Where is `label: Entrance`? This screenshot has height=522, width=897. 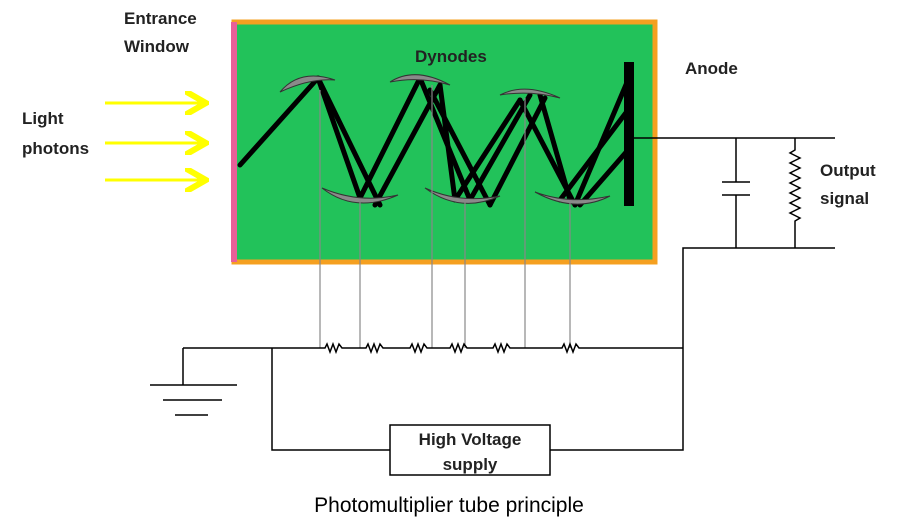 label: Entrance is located at coordinates (160, 18).